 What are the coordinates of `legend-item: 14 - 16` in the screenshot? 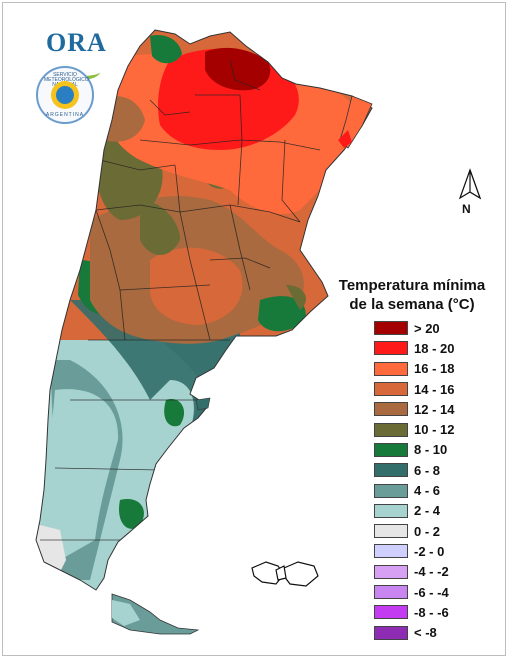 It's located at (434, 389).